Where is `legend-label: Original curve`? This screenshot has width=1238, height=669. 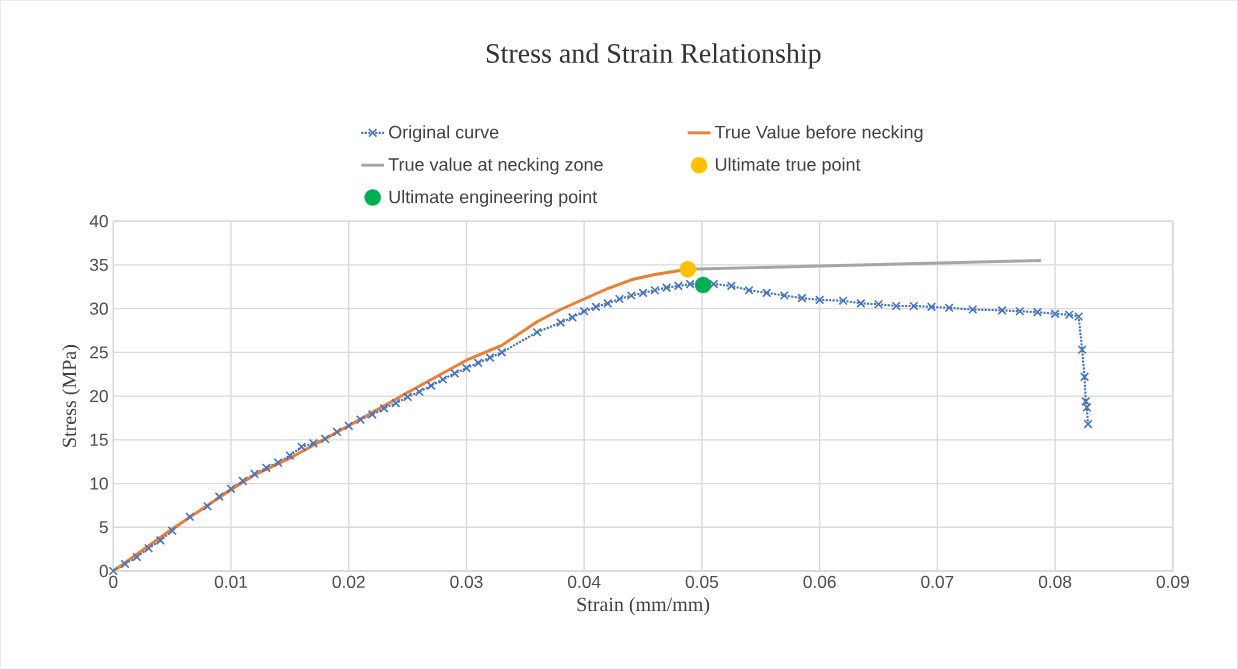 legend-label: Original curve is located at coordinates (444, 133).